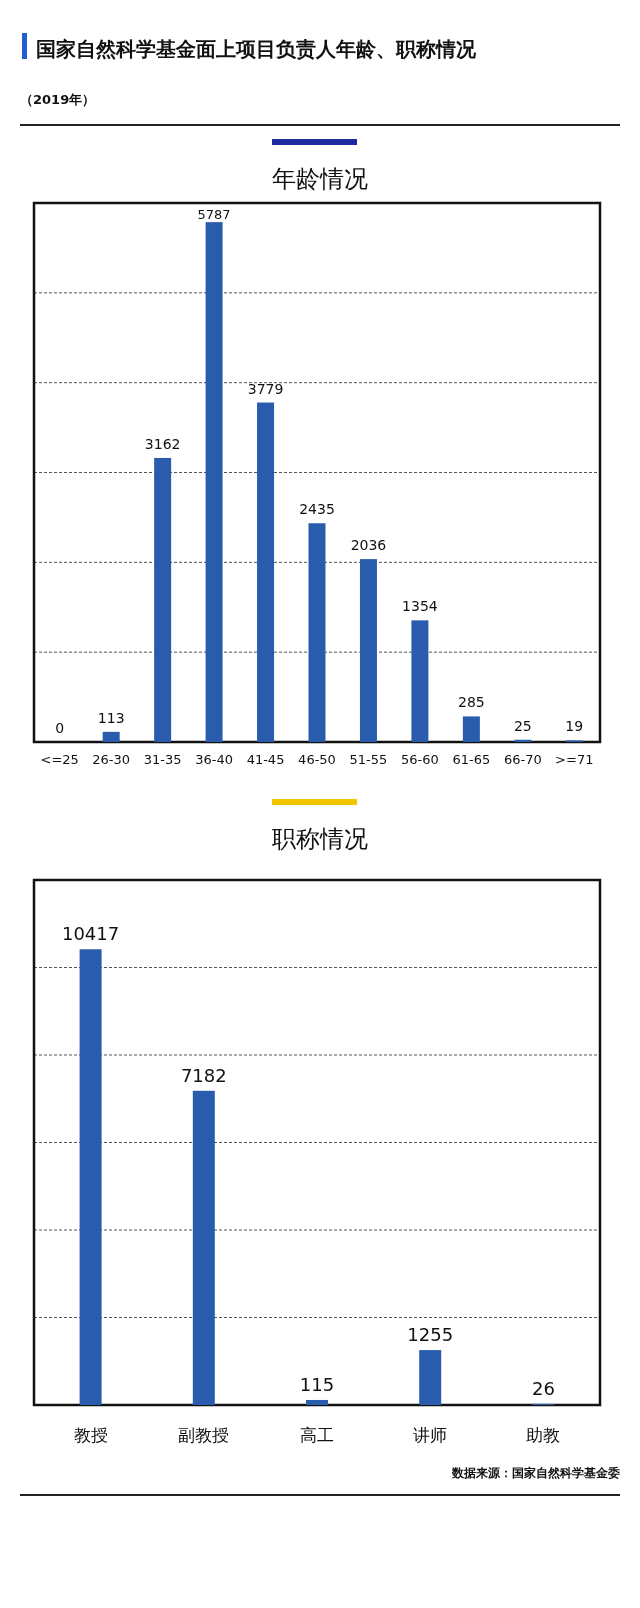 The width and height of the screenshot is (640, 1608). What do you see at coordinates (58, 99) in the screenshot?
I see `text: （2019年）` at bounding box center [58, 99].